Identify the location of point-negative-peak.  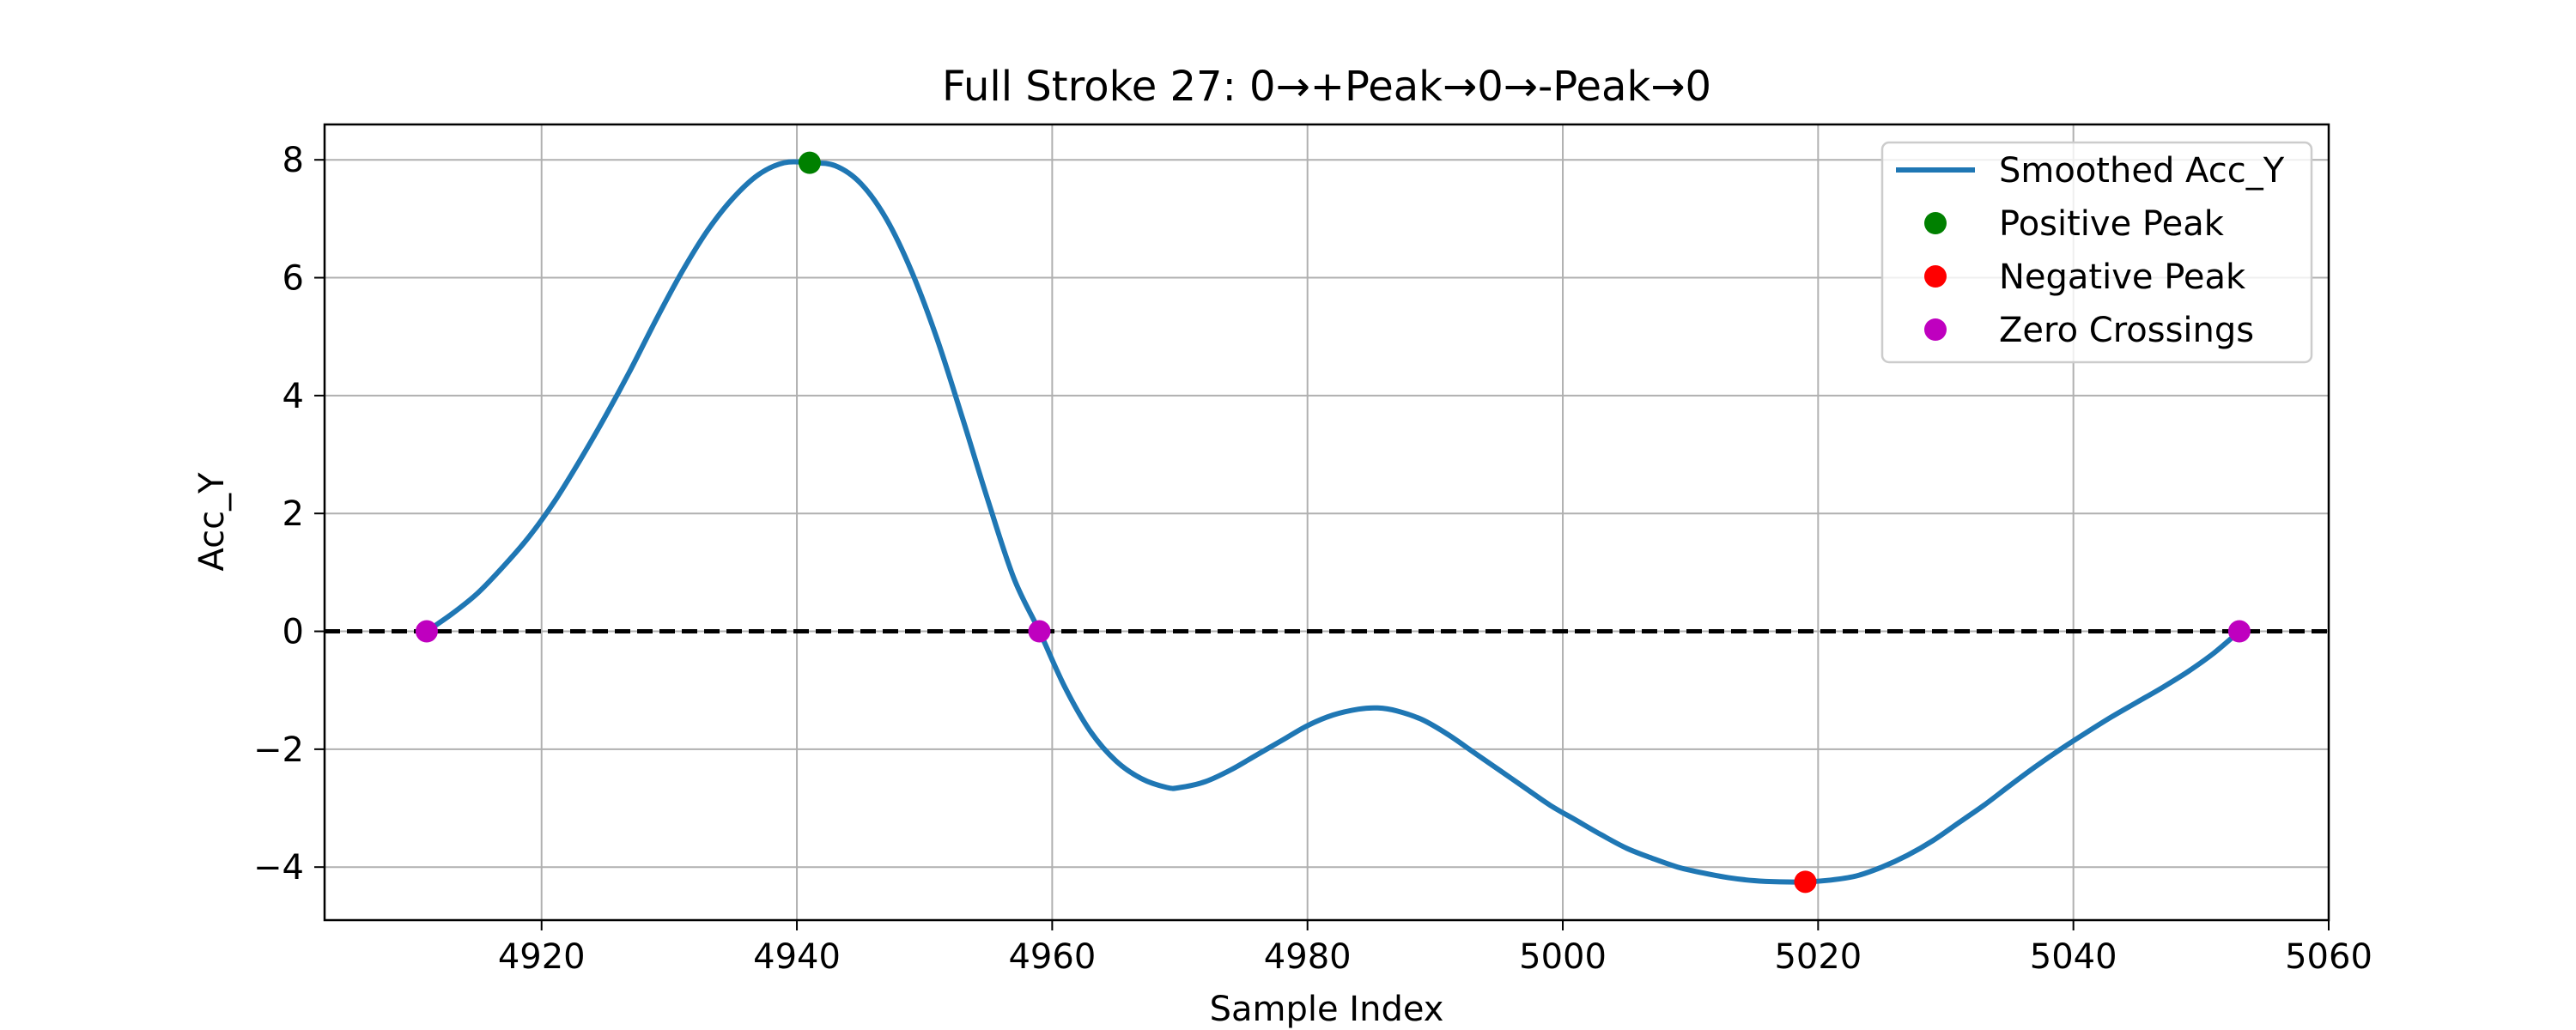
(1806, 882).